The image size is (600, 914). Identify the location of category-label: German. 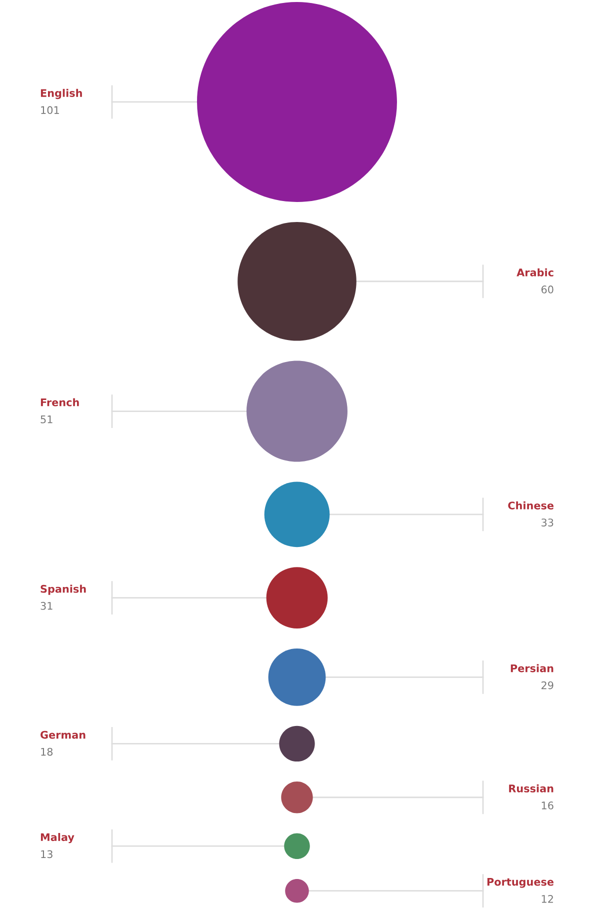
(63, 734).